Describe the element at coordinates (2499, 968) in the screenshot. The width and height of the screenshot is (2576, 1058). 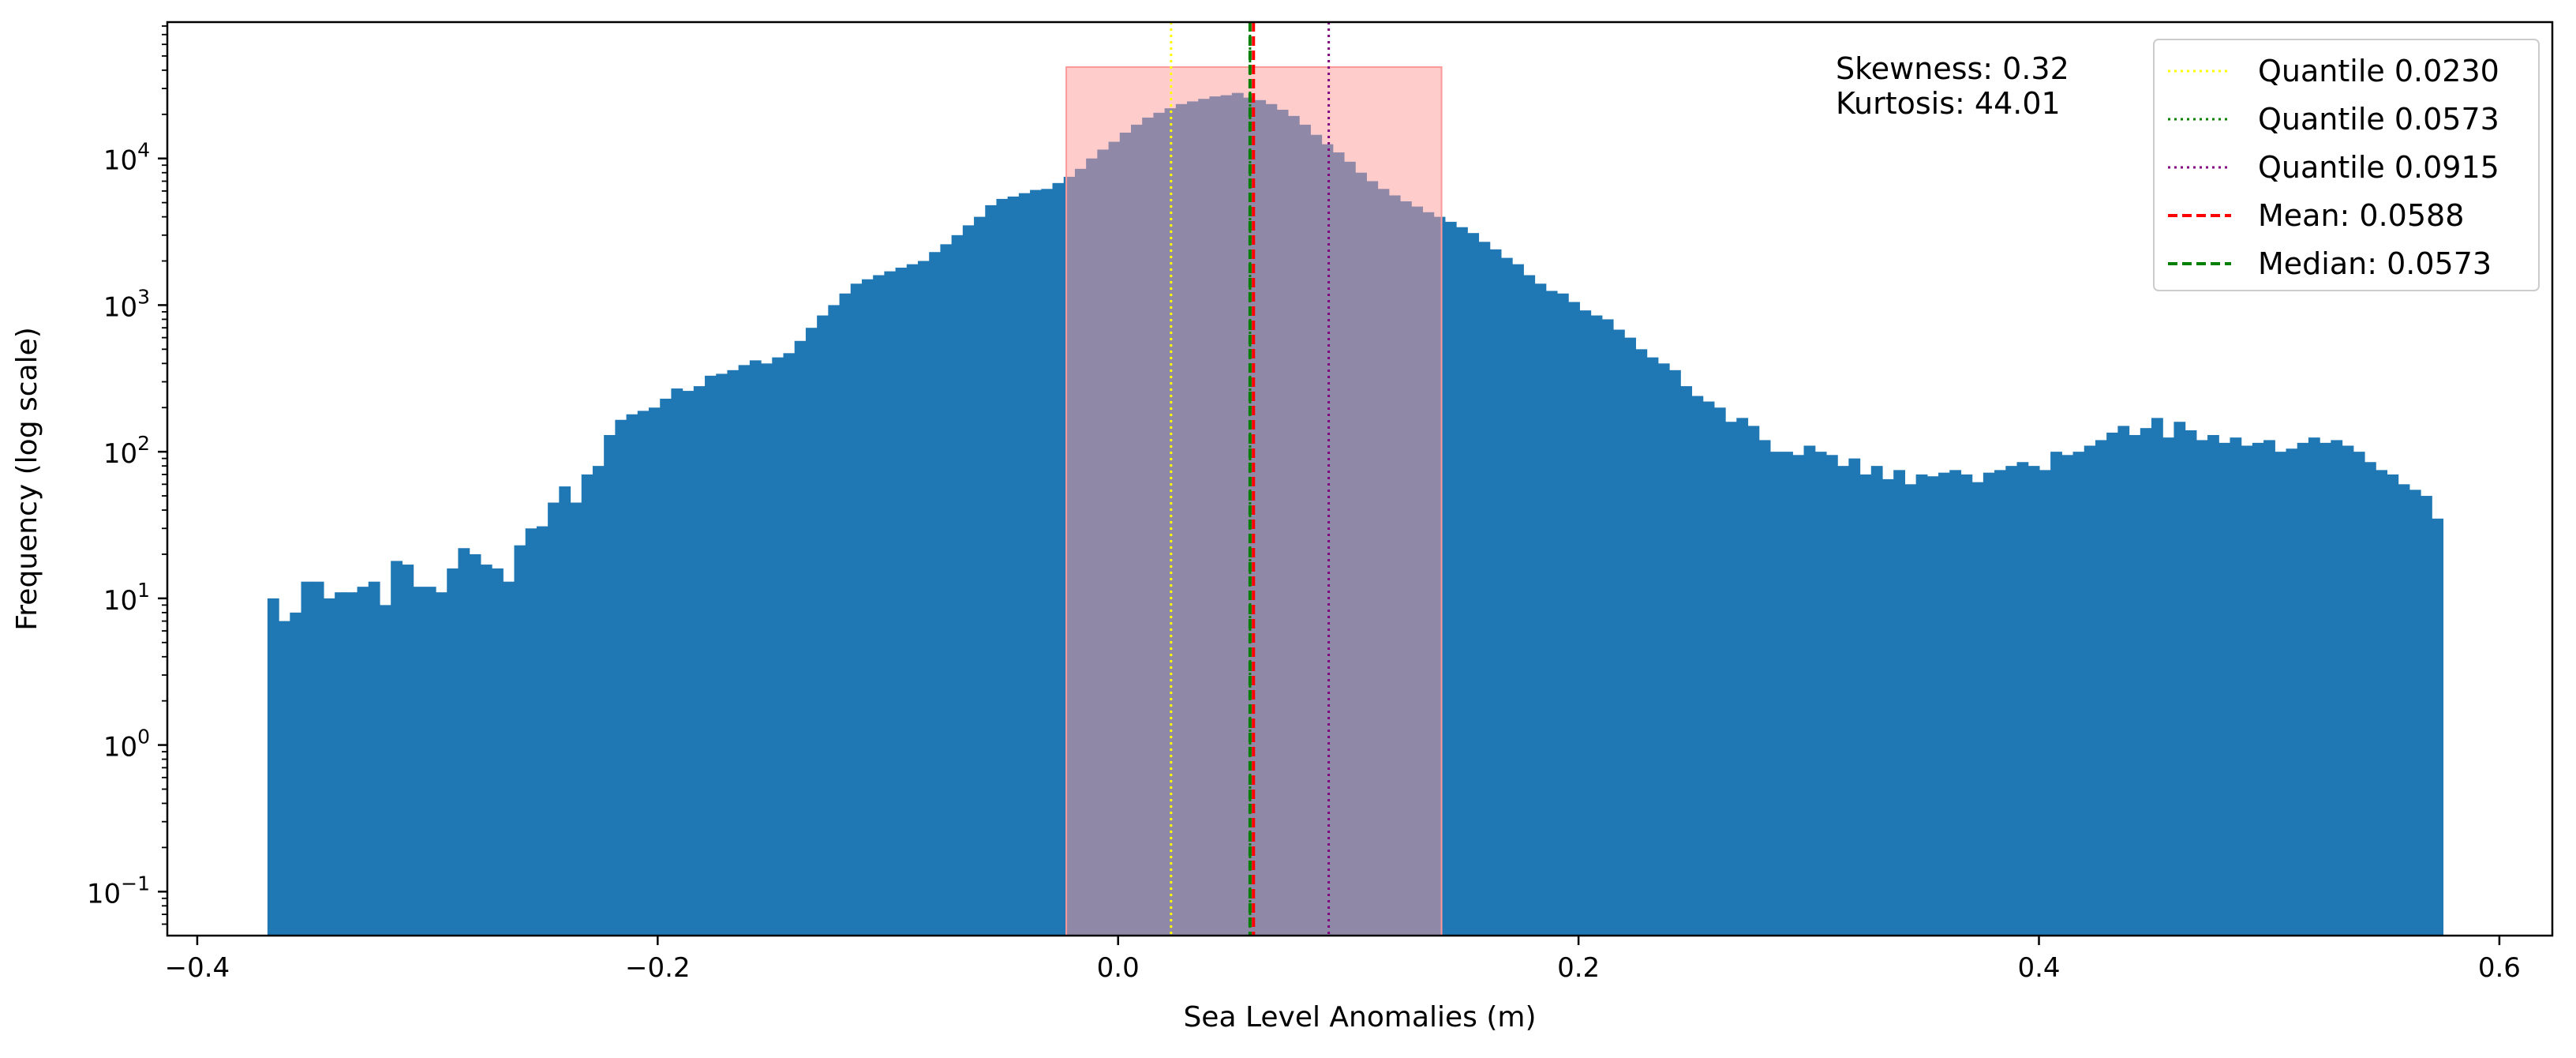
I see `x-tick-label: 0.6` at that location.